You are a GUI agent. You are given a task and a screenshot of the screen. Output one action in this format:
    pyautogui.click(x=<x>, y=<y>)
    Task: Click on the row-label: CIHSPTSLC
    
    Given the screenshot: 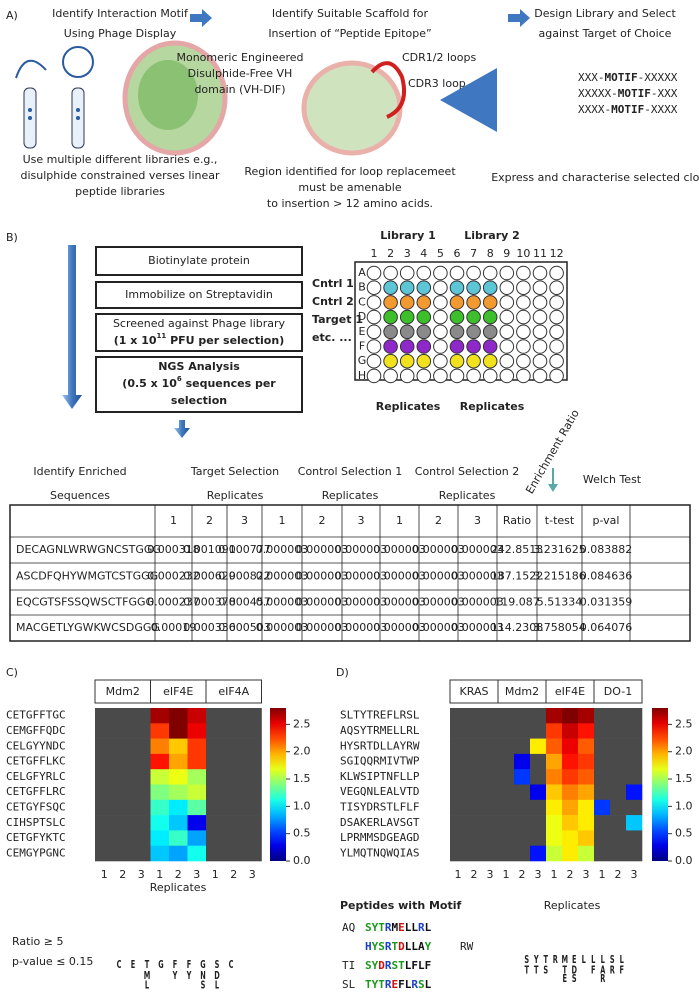 What is the action you would take?
    pyautogui.click(x=36, y=822)
    